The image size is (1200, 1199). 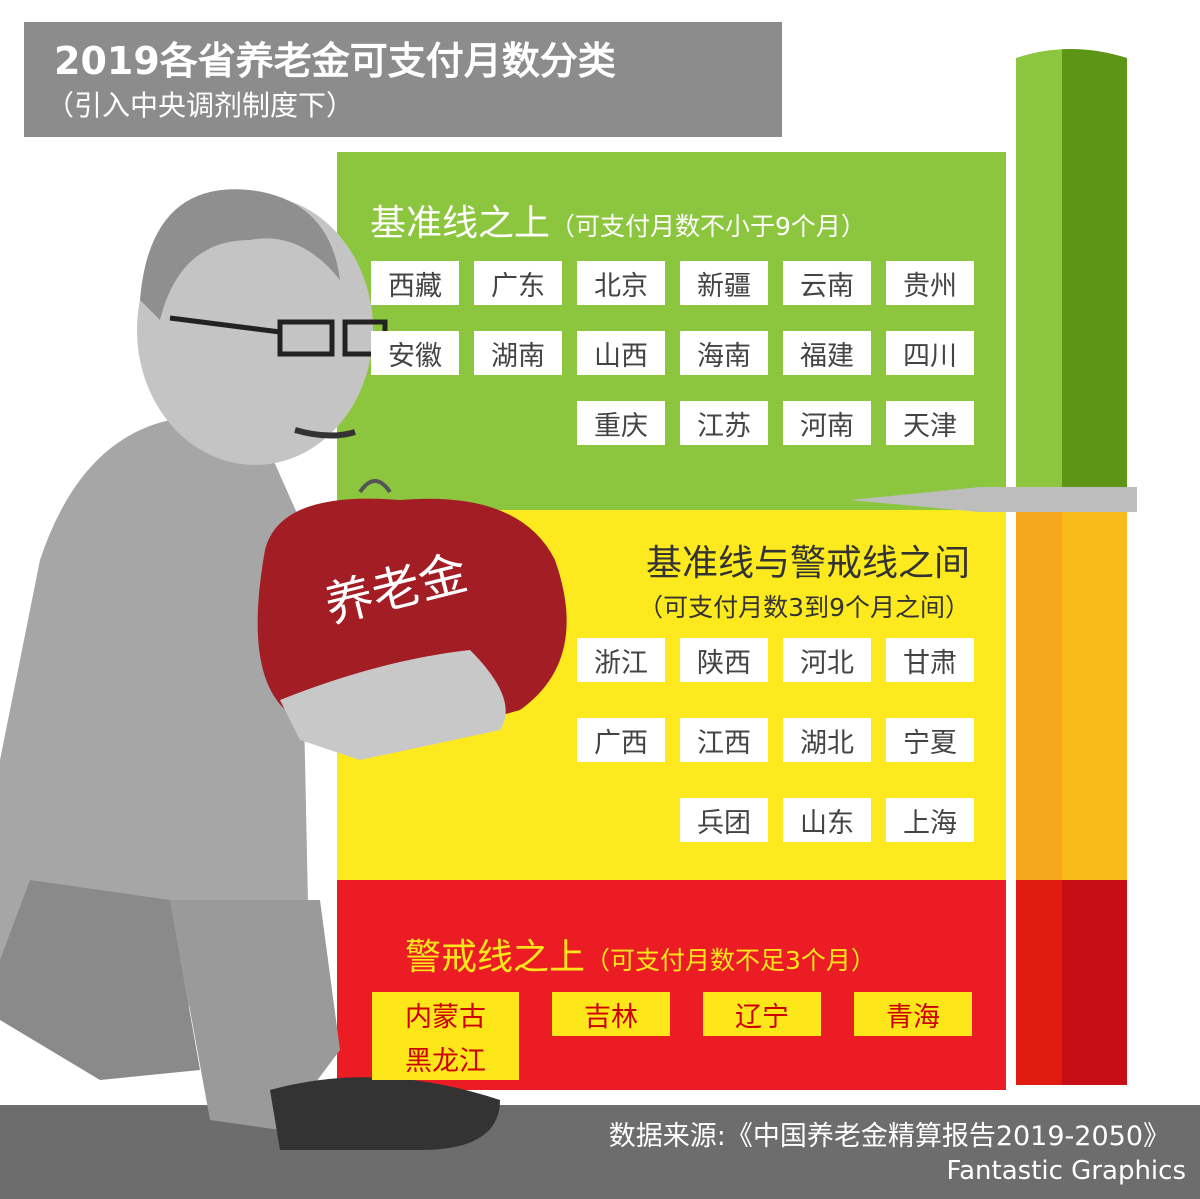 What do you see at coordinates (412, 613) in the screenshot?
I see `purse` at bounding box center [412, 613].